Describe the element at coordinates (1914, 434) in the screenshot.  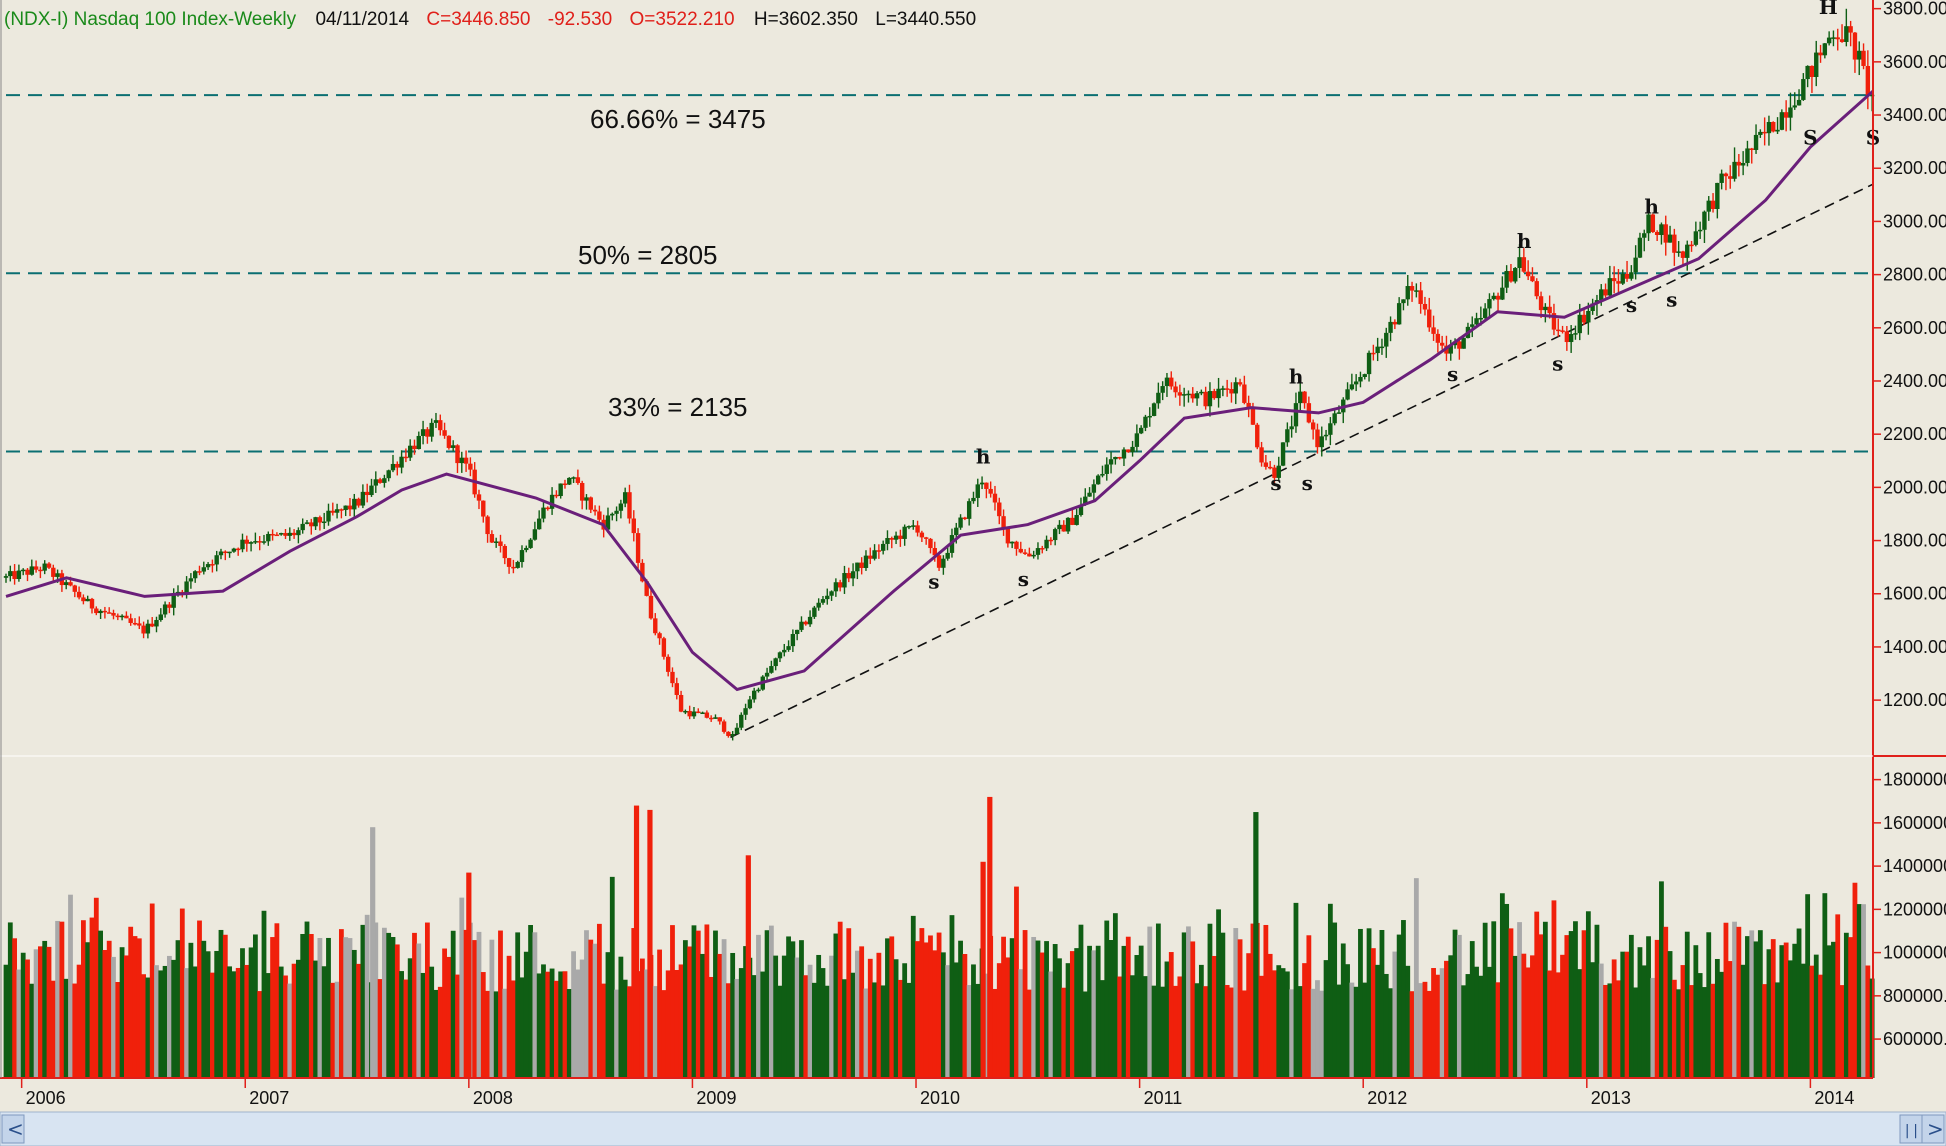
I see `price-tick-label: 2200.00` at that location.